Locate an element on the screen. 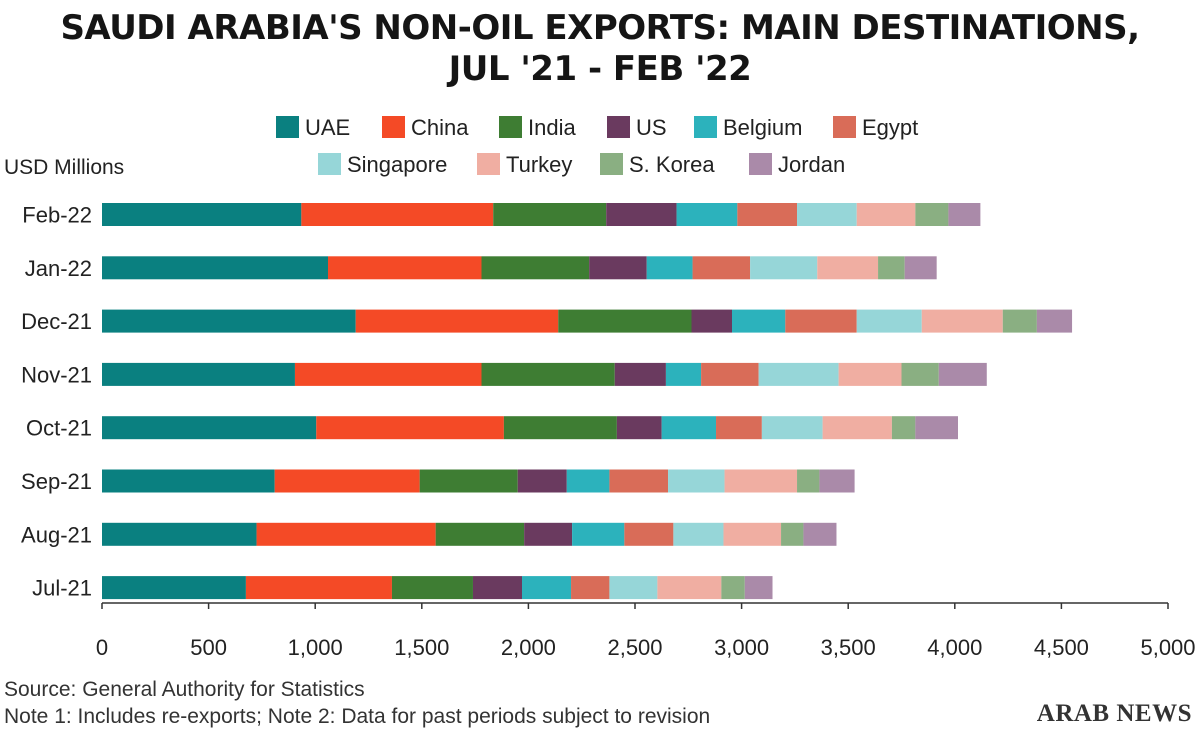 The height and width of the screenshot is (739, 1200). x-tick-label-1000: 1,000 is located at coordinates (315, 647).